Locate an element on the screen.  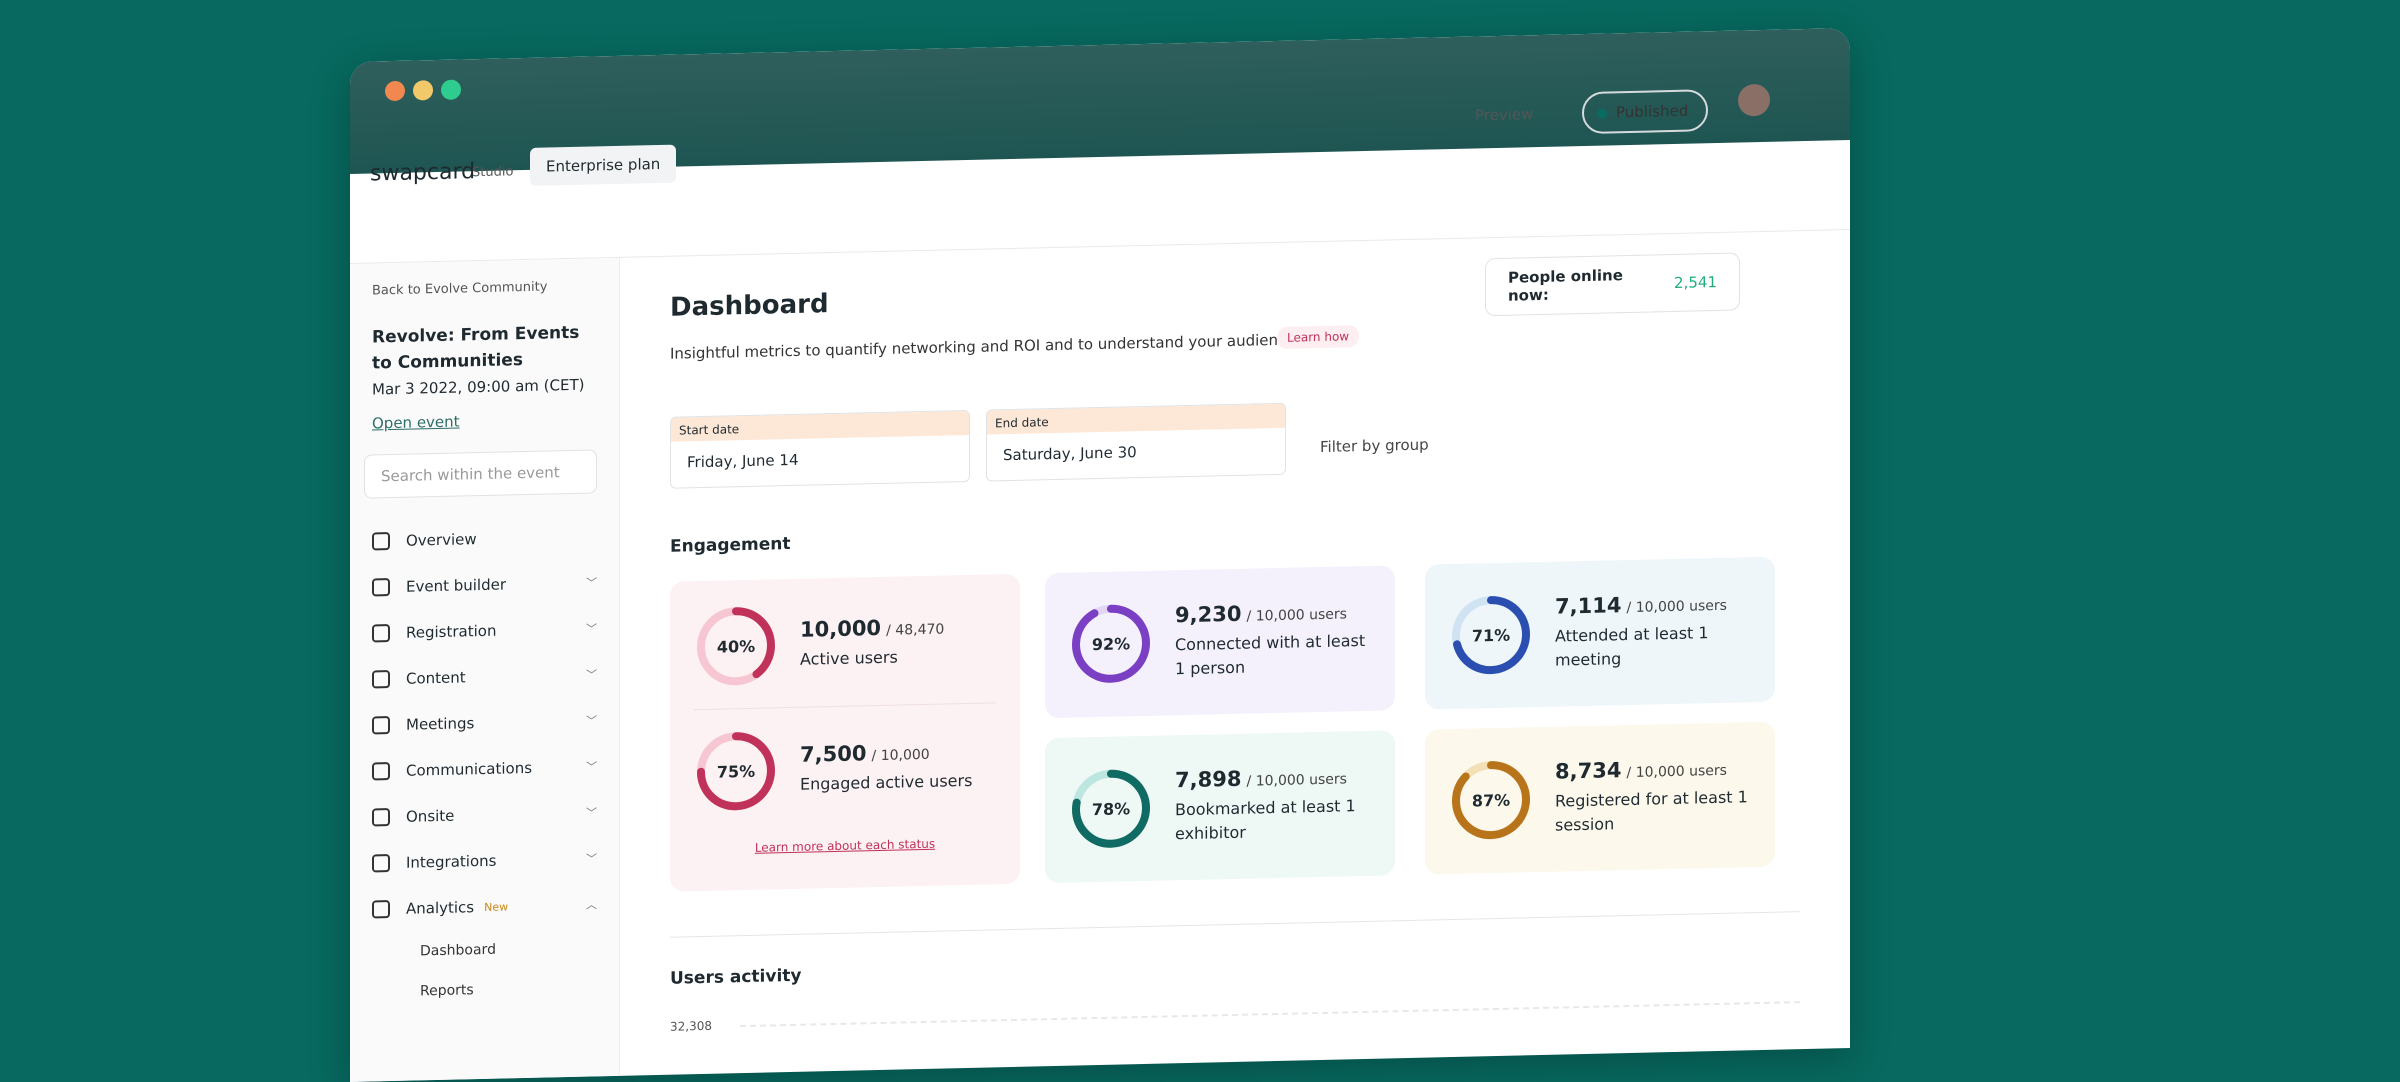
close-dot is located at coordinates (395, 91).